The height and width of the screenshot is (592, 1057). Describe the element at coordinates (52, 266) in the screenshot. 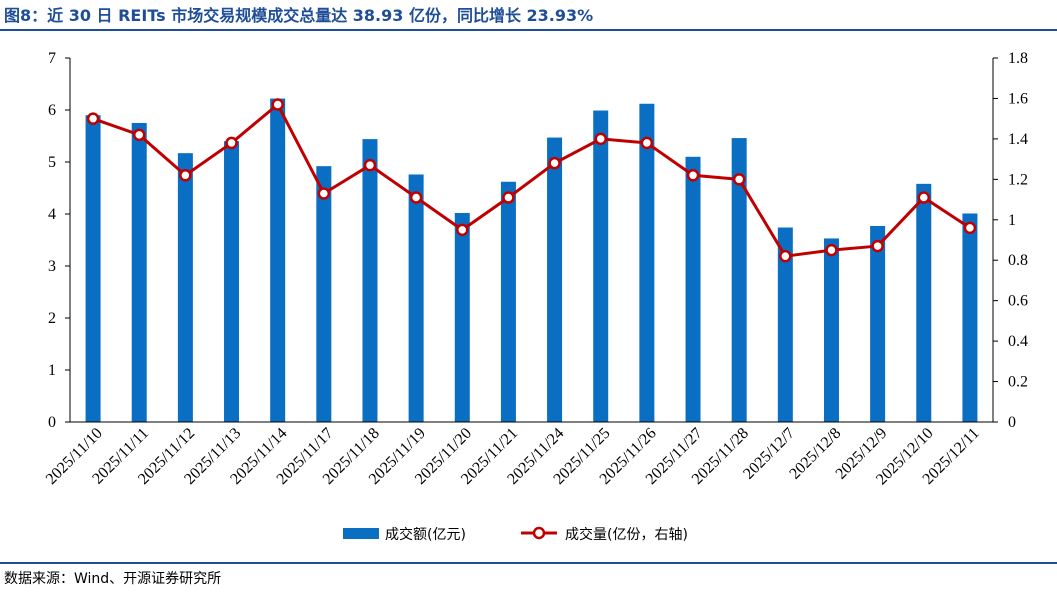

I see `left-tick-label: 3` at that location.